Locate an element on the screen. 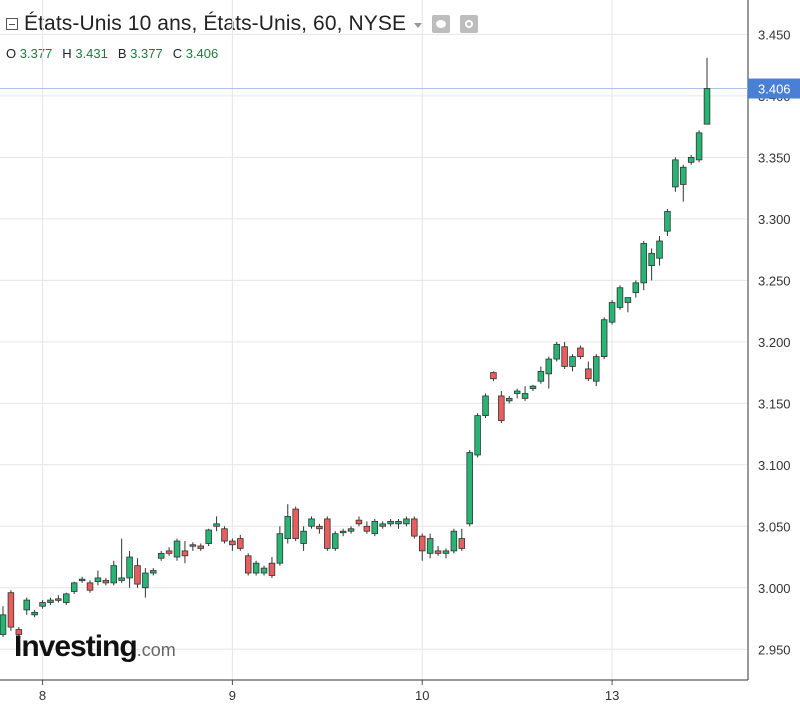 This screenshot has height=705, width=800. y-tick-label: 3.300 is located at coordinates (774, 219).